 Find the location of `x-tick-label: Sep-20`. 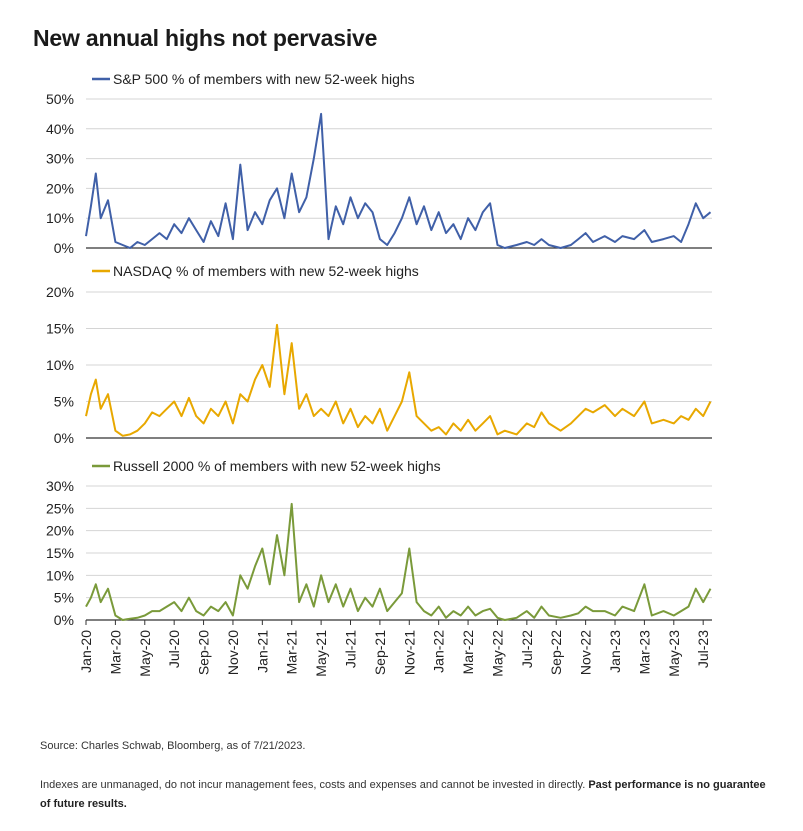

x-tick-label: Sep-20 is located at coordinates (204, 652).